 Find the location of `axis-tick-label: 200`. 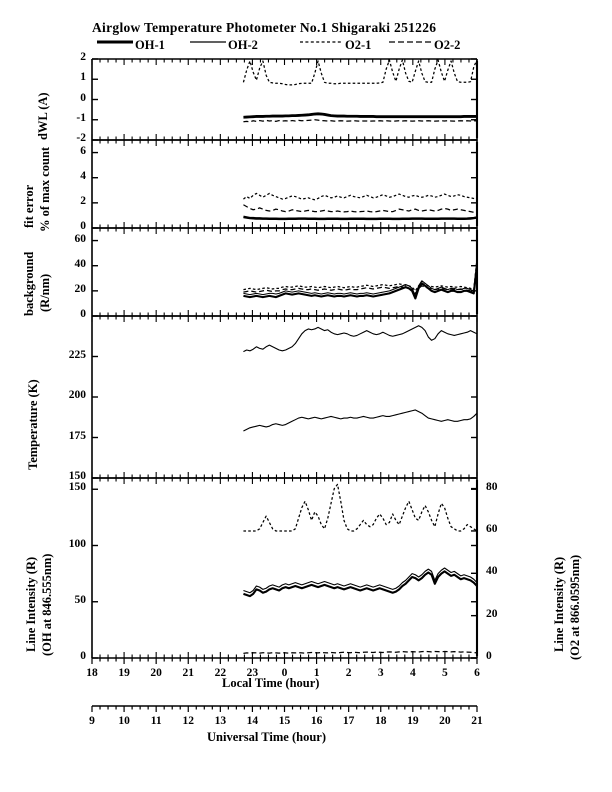

axis-tick-label: 200 is located at coordinates (77, 395).